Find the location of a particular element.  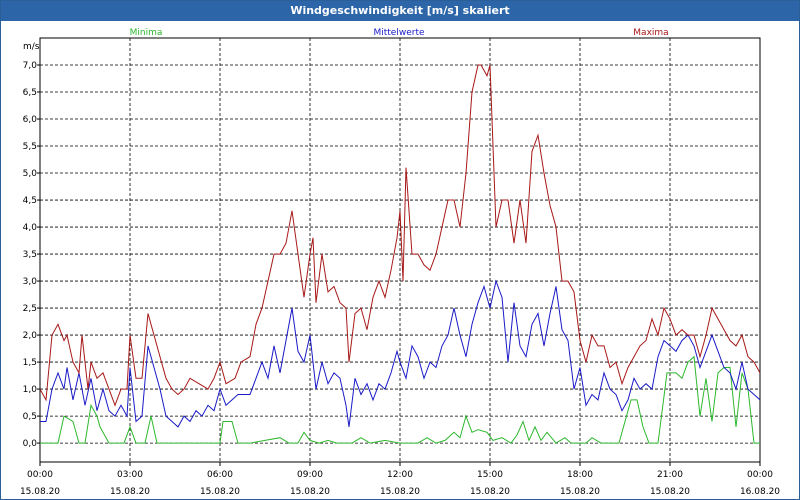

x-tick-time: 06:00 is located at coordinates (220, 475).